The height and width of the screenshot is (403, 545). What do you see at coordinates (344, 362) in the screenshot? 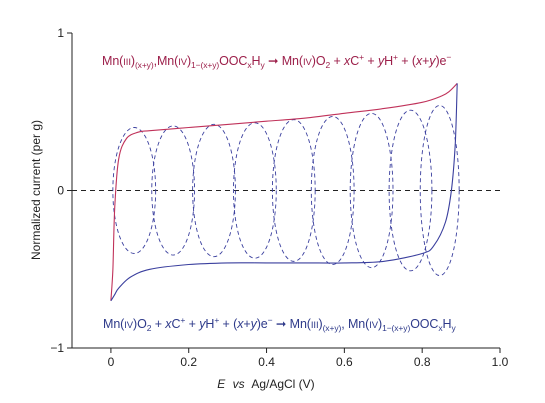
I see `x-tick-label: 0.6` at bounding box center [344, 362].